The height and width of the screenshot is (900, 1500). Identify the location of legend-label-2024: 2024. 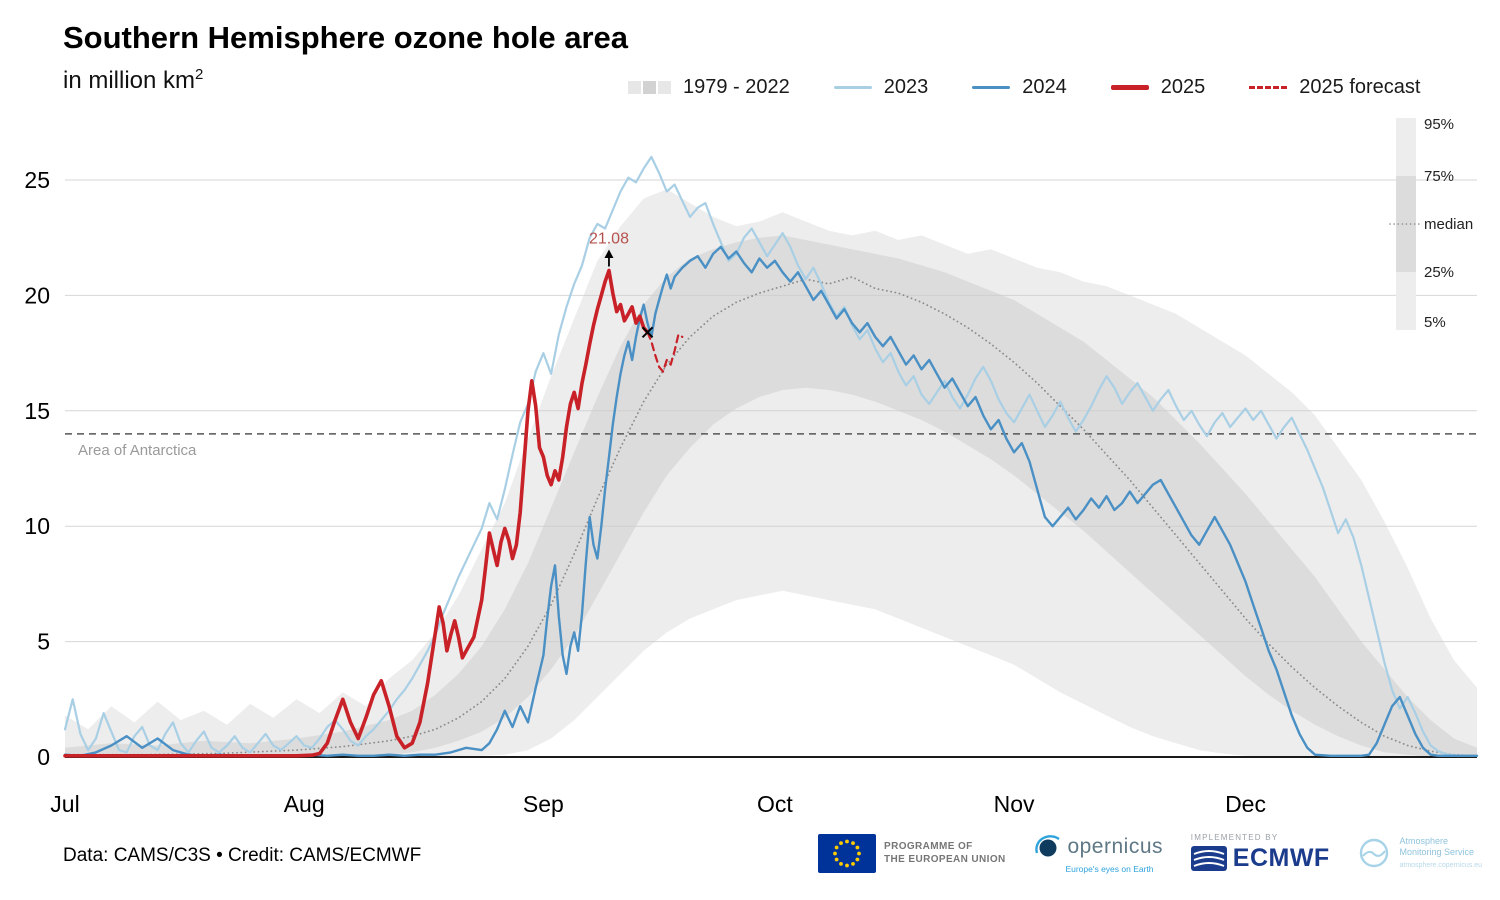
(1044, 87).